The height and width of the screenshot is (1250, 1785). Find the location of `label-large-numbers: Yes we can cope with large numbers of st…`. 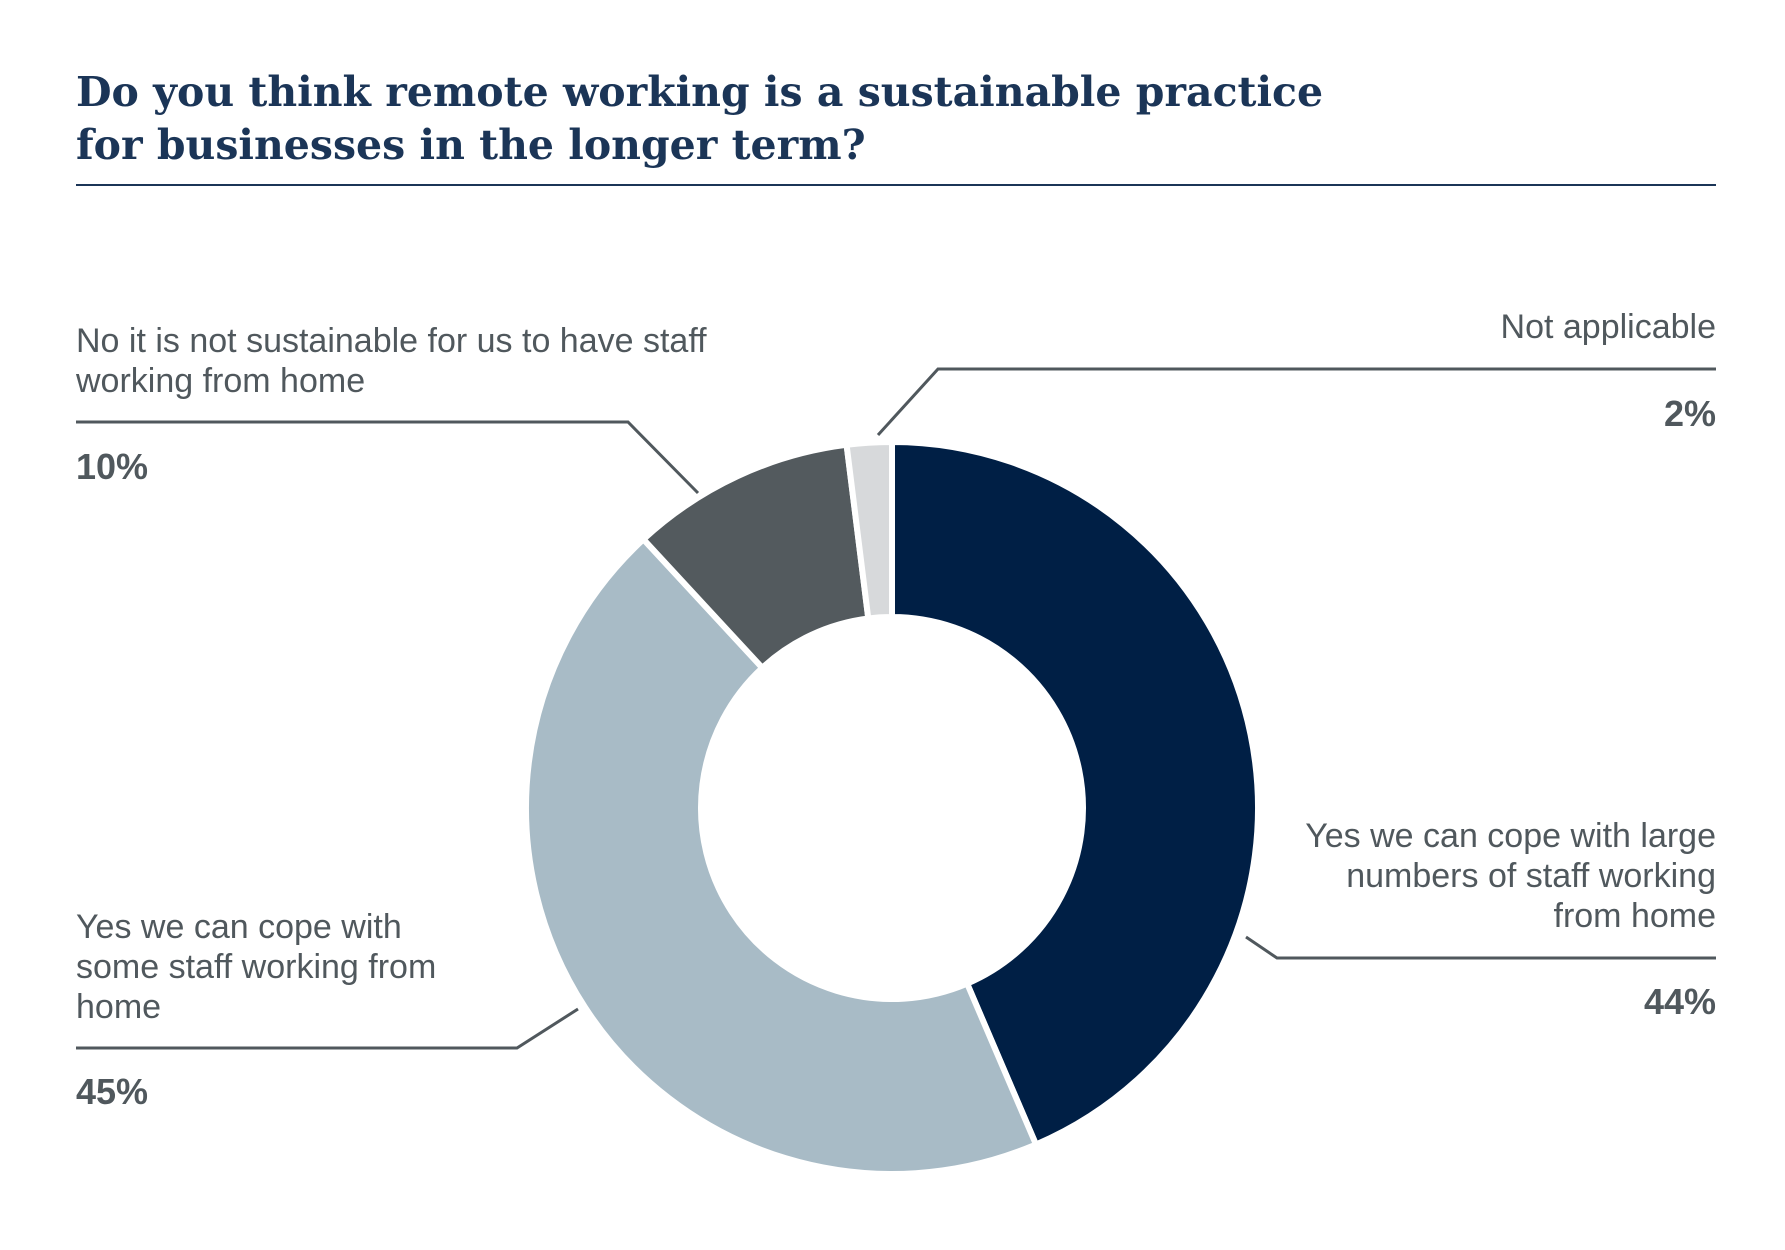

label-large-numbers: Yes we can cope with large numbers of st… is located at coordinates (1510, 876).